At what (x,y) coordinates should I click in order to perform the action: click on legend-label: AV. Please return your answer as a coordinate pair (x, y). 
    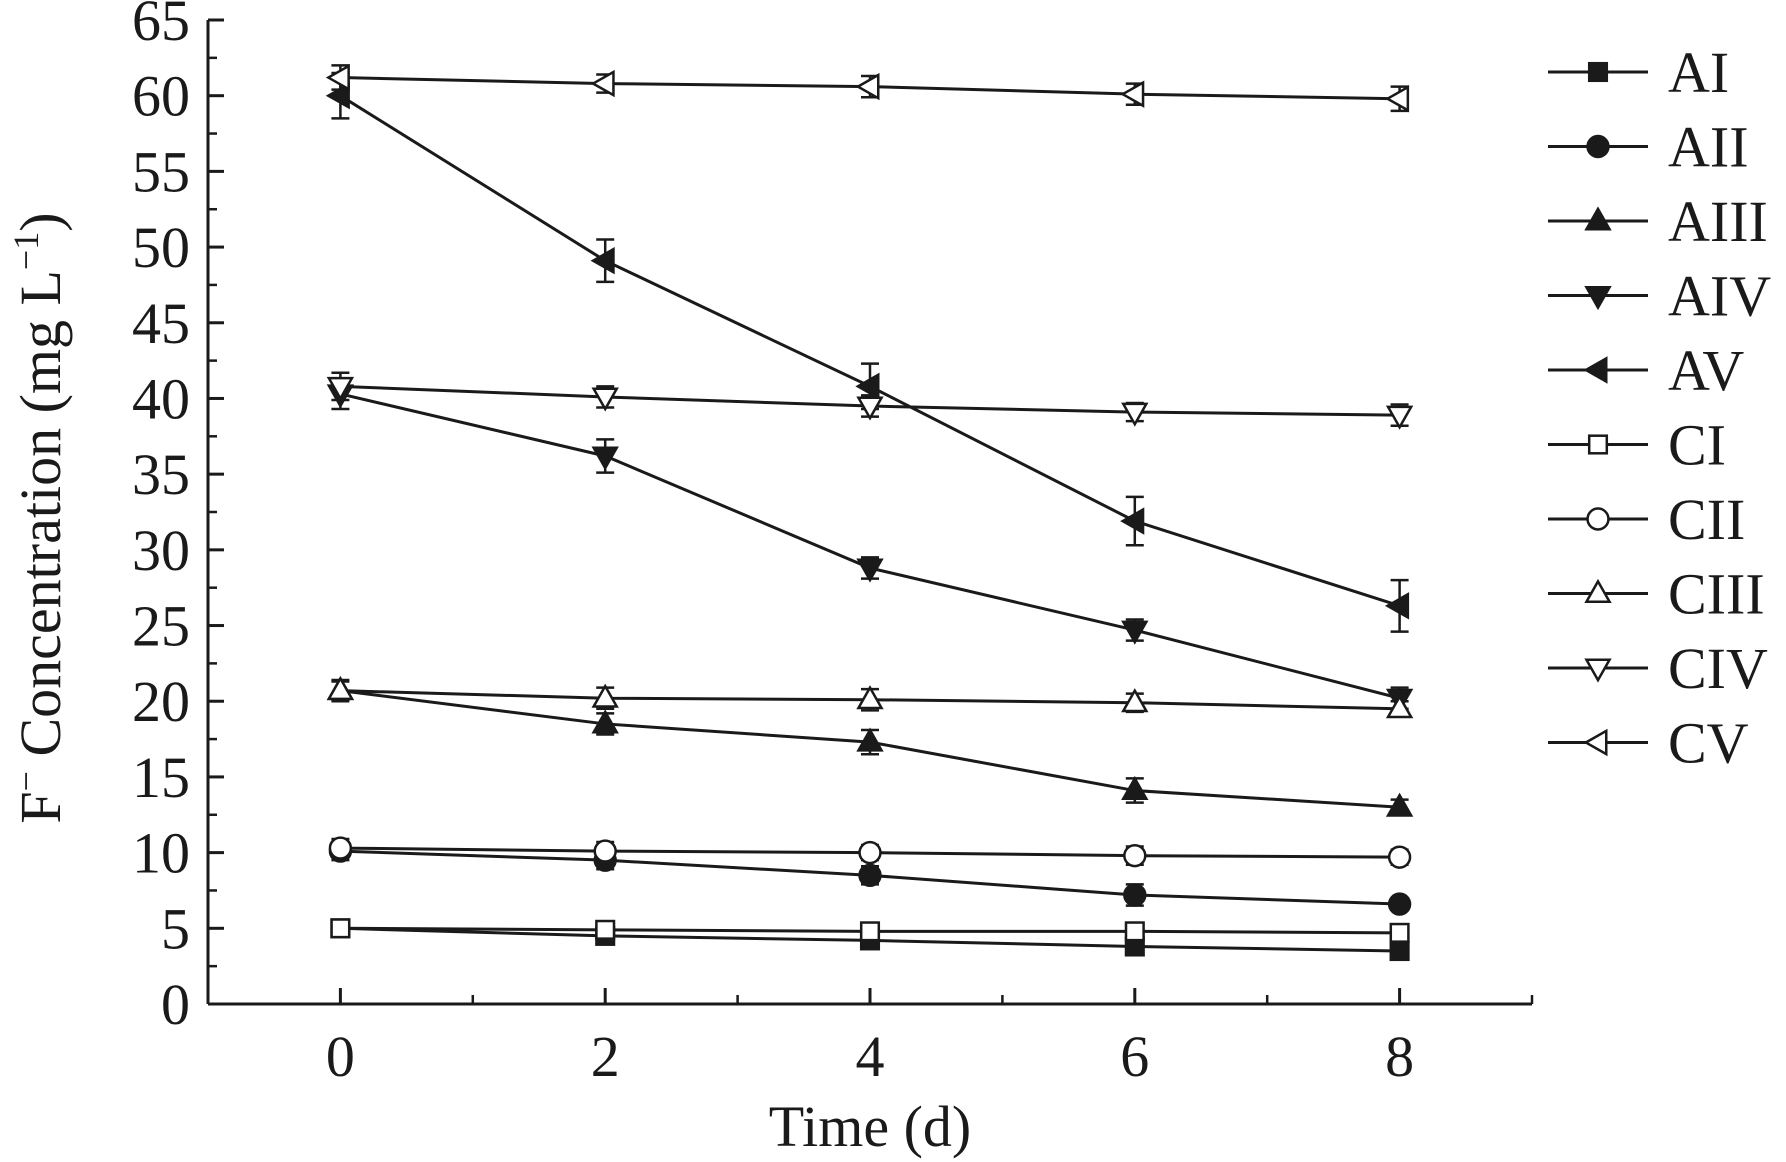
    Looking at the image, I should click on (1706, 370).